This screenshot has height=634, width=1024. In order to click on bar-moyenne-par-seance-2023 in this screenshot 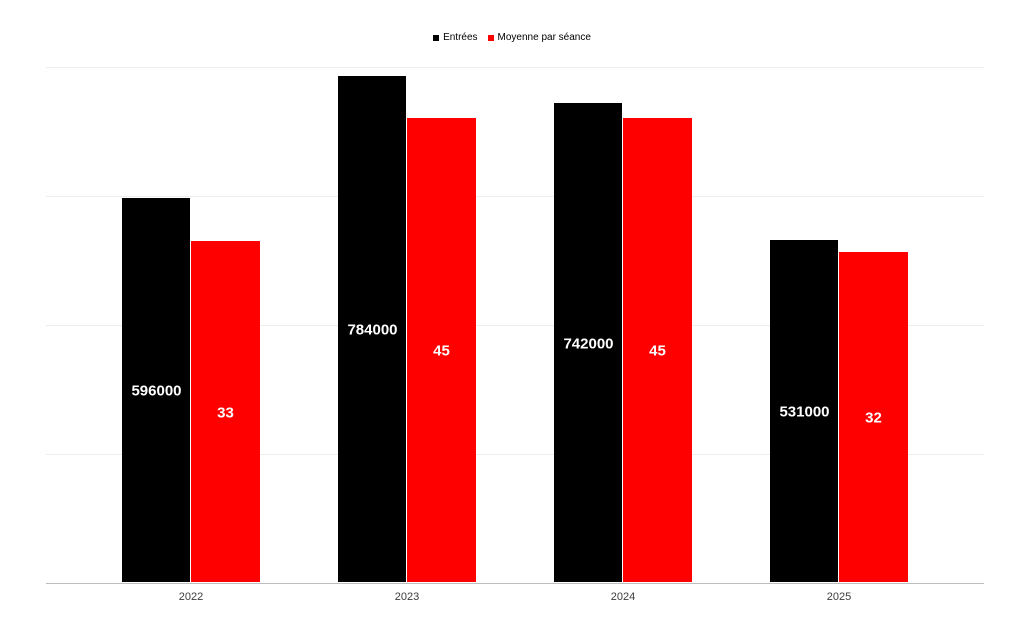, I will do `click(441, 349)`.